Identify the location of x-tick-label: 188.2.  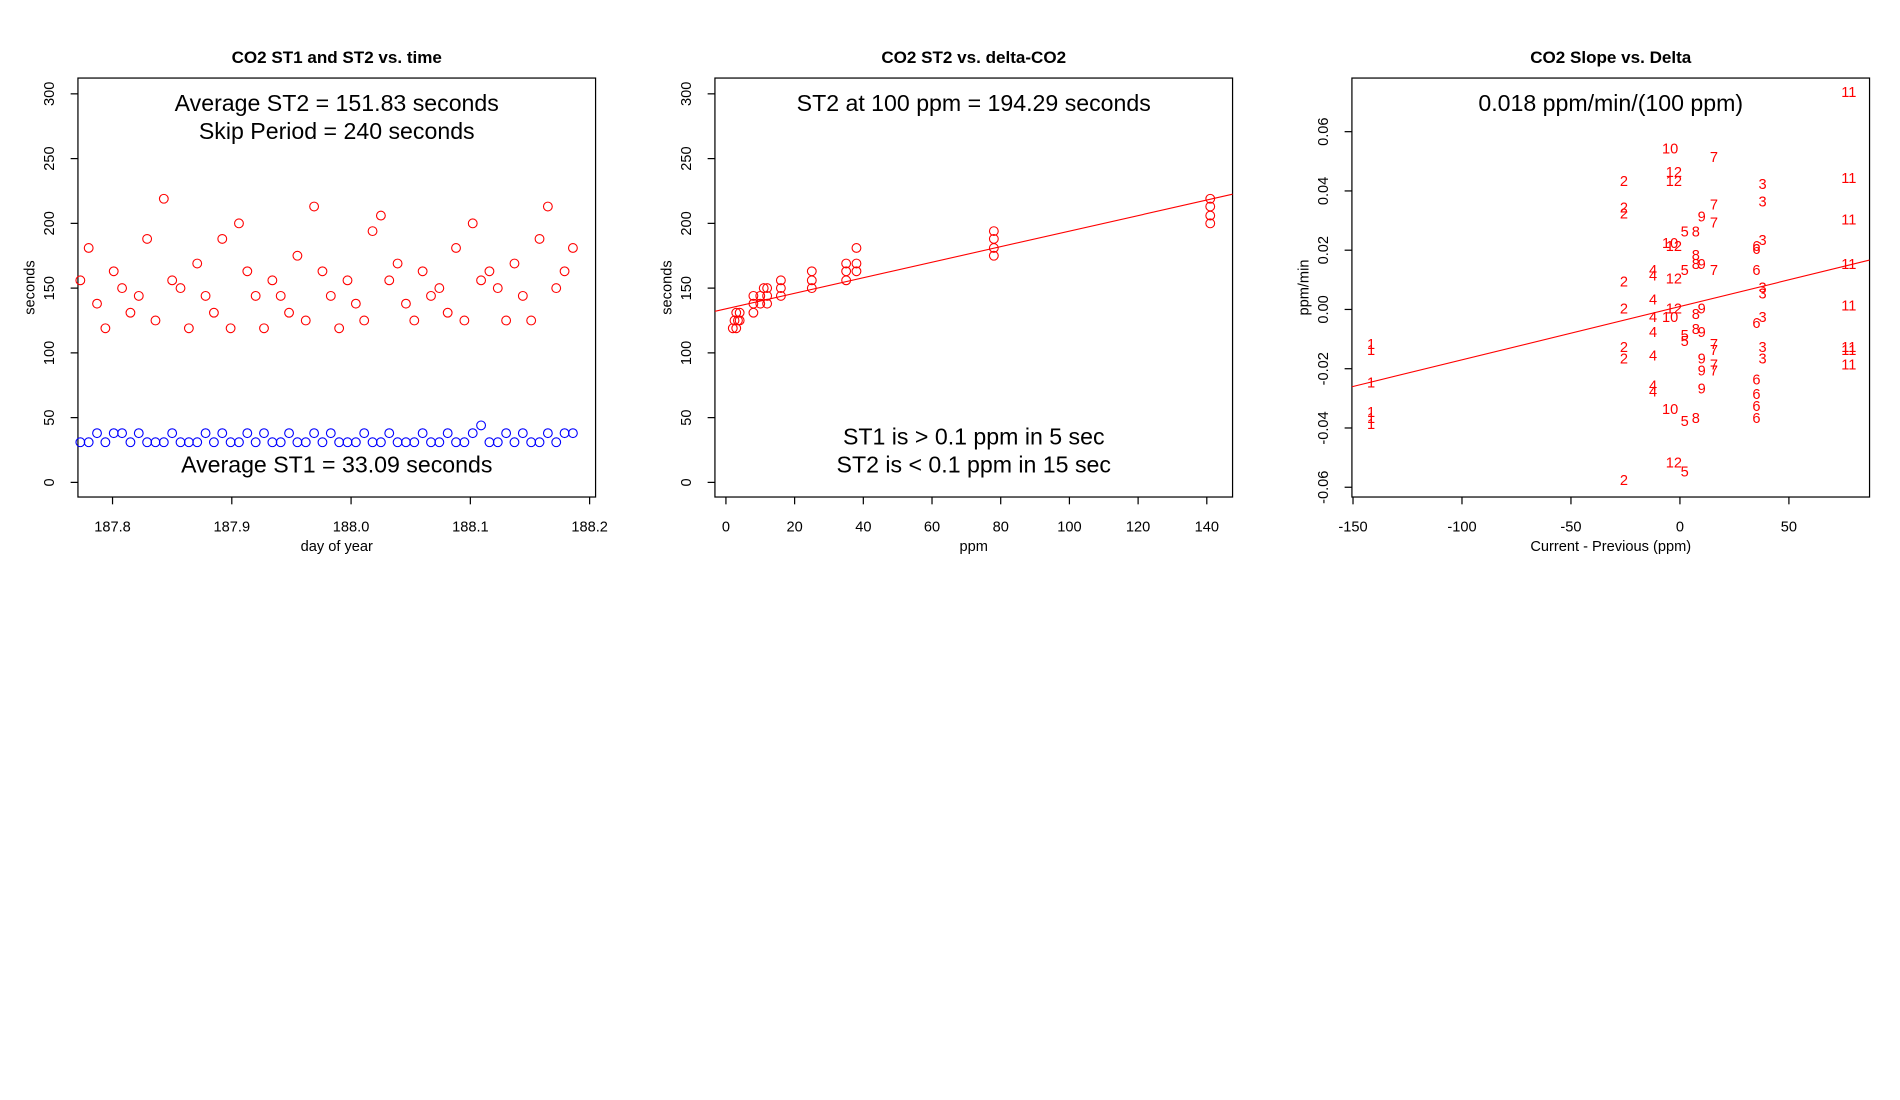
(589, 527).